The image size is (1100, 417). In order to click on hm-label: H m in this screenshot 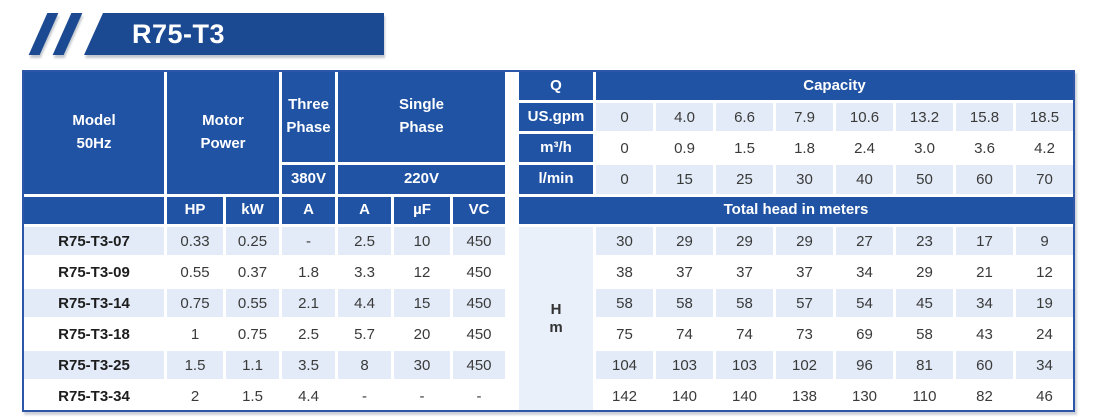, I will do `click(556, 318)`.